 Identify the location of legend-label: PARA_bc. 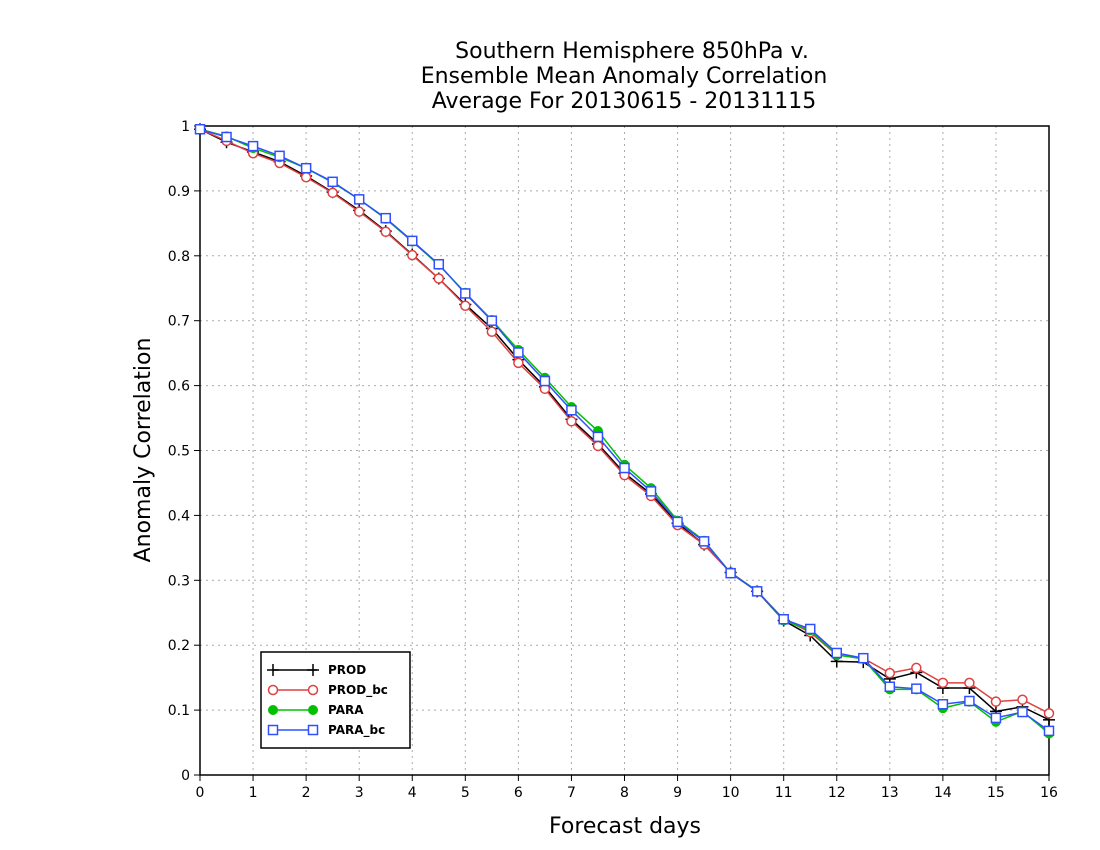
(356, 730).